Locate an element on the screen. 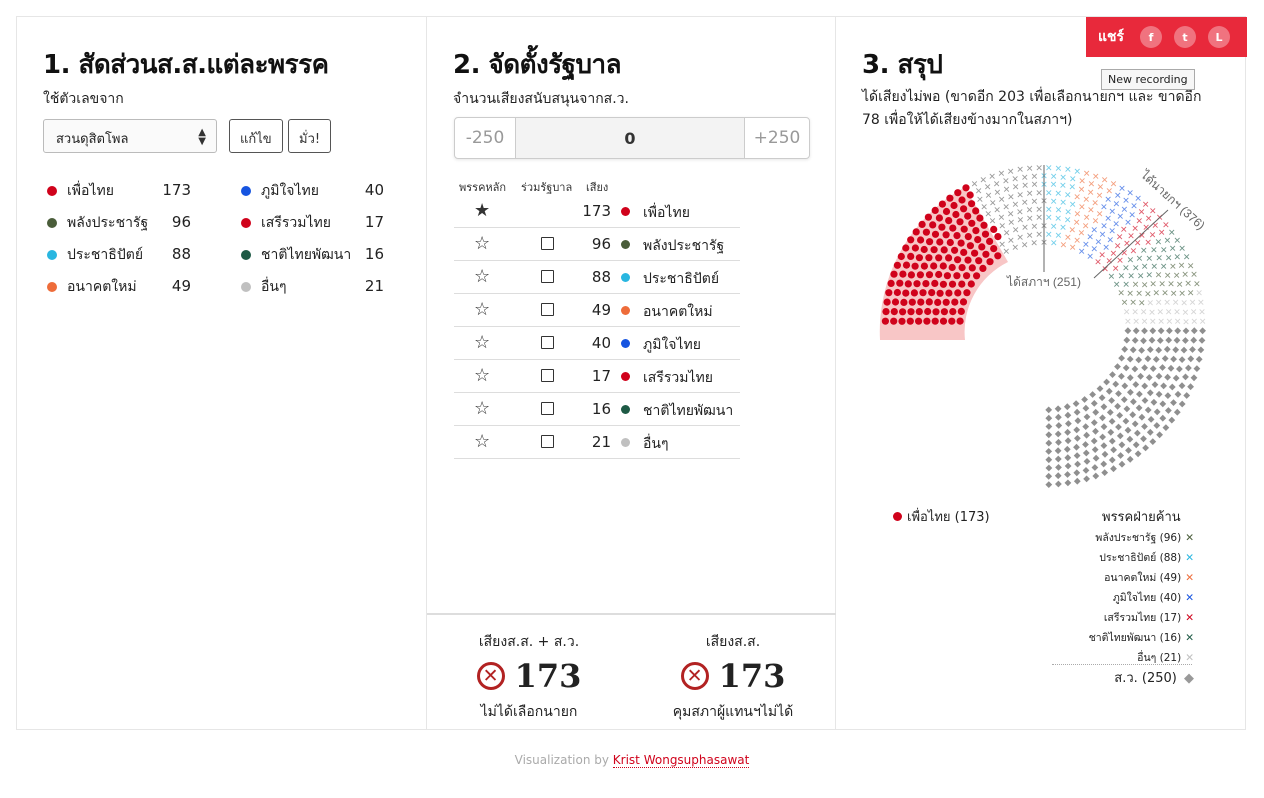  opposition-party-label: ภูมิใจไทย (40) is located at coordinates (1147, 598).